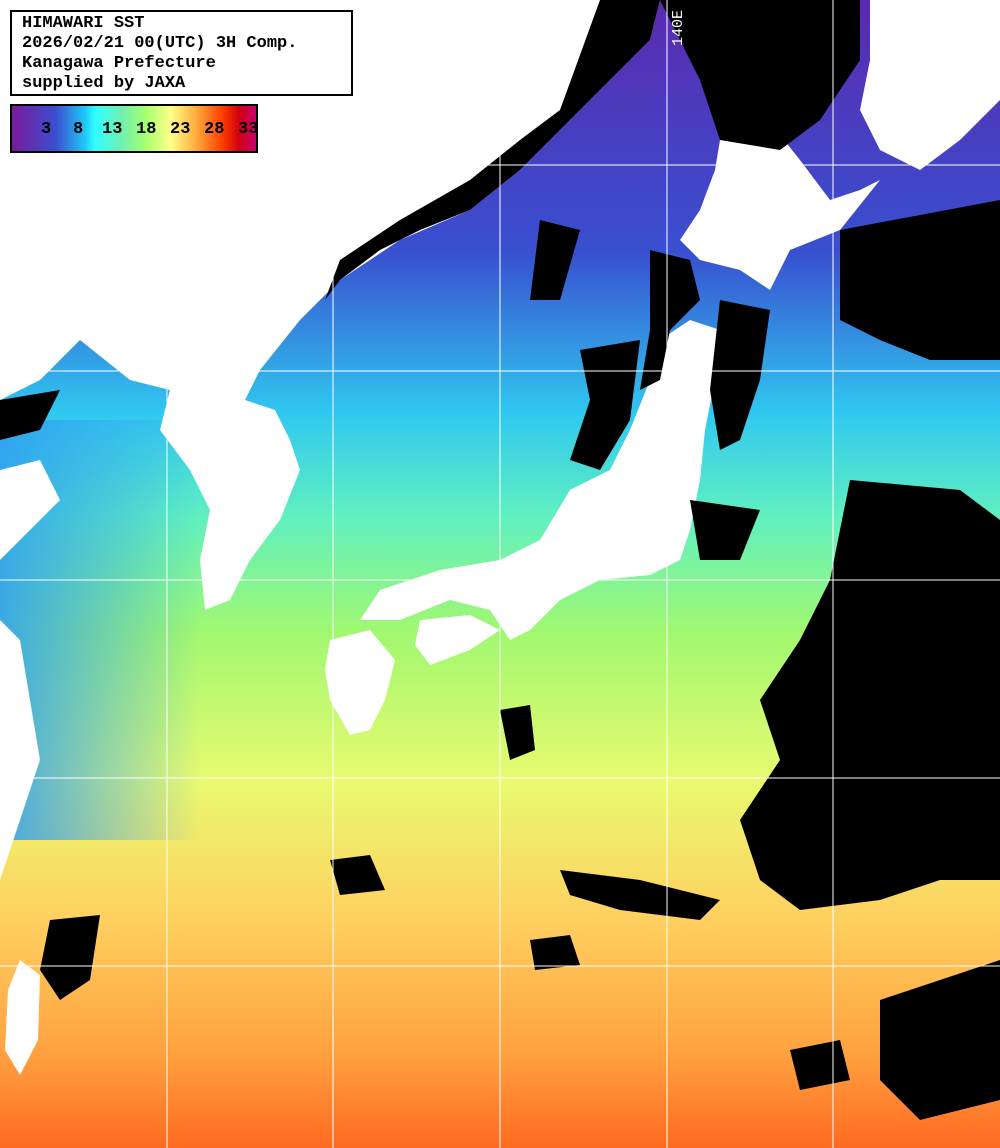  Describe the element at coordinates (360, 682) in the screenshot. I see `land-kyushu` at that location.